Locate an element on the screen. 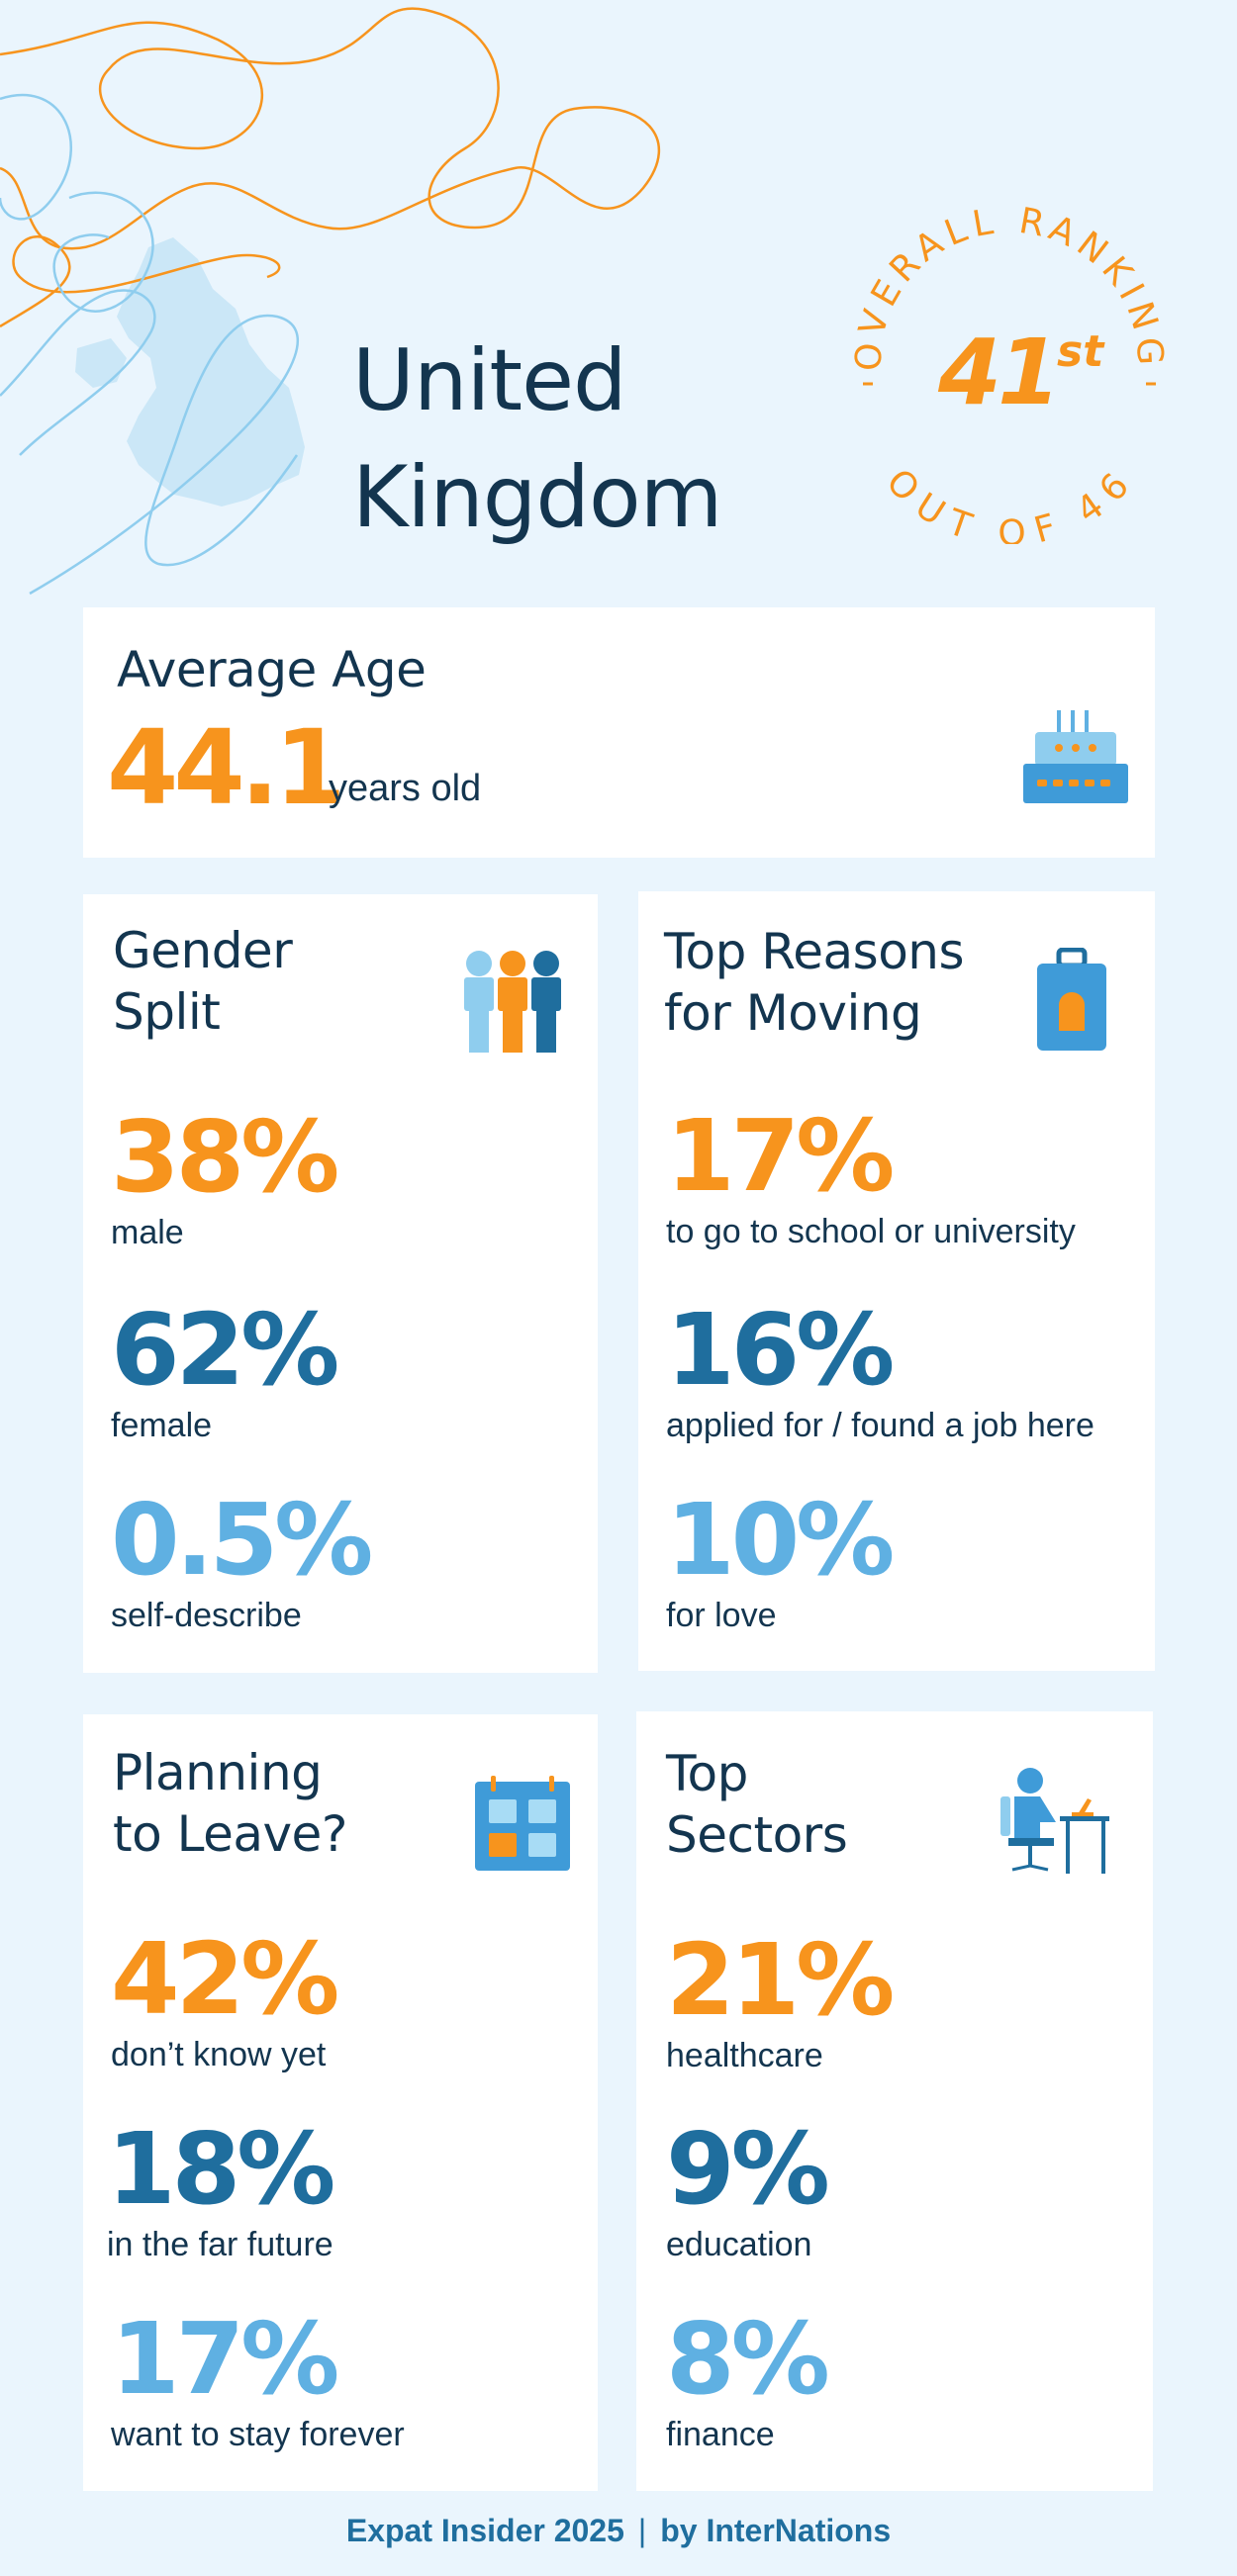 This screenshot has height=2576, width=1237. sector-healthcare-stat: 21% healthcare is located at coordinates (780, 1999).